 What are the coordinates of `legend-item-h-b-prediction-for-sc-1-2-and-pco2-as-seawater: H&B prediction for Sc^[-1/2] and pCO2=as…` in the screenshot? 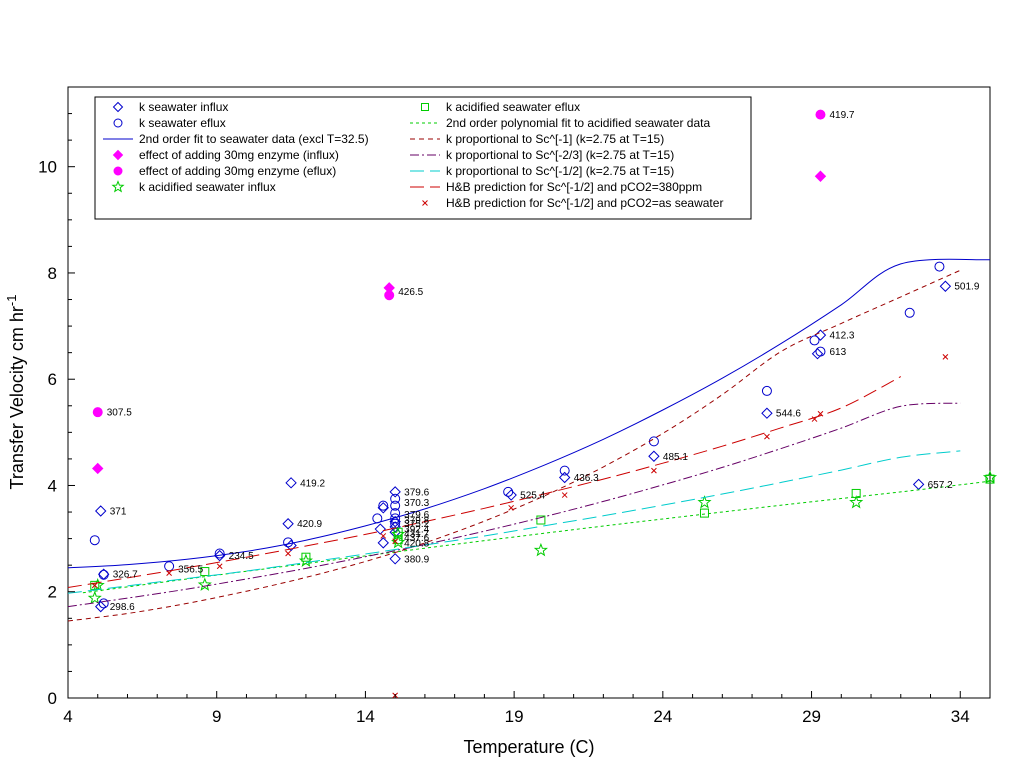 It's located at (572, 203).